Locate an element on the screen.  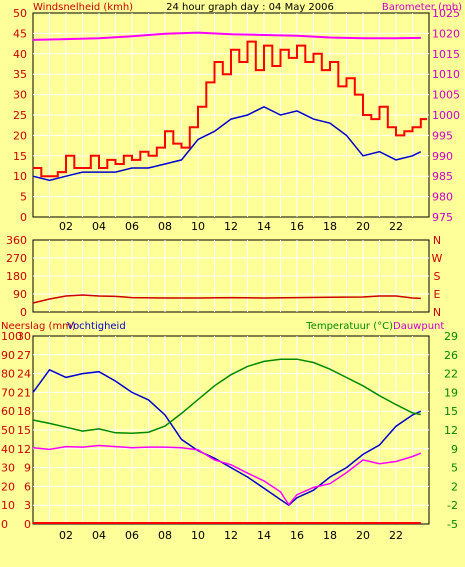
barometer-y-tick-label: 1000 is located at coordinates (446, 115).